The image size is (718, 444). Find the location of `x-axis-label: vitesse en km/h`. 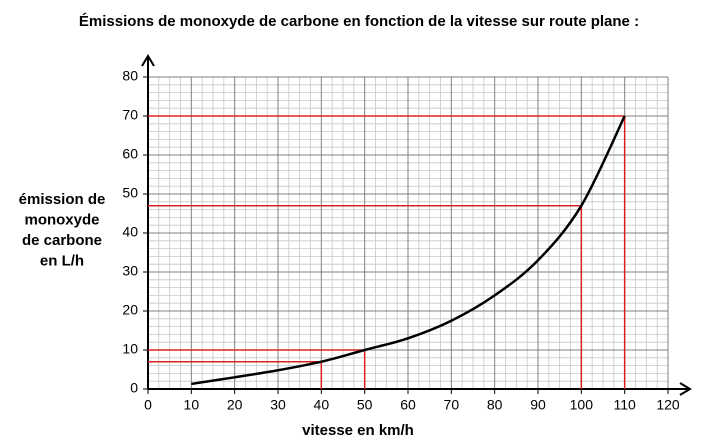

x-axis-label: vitesse en km/h is located at coordinates (358, 430).